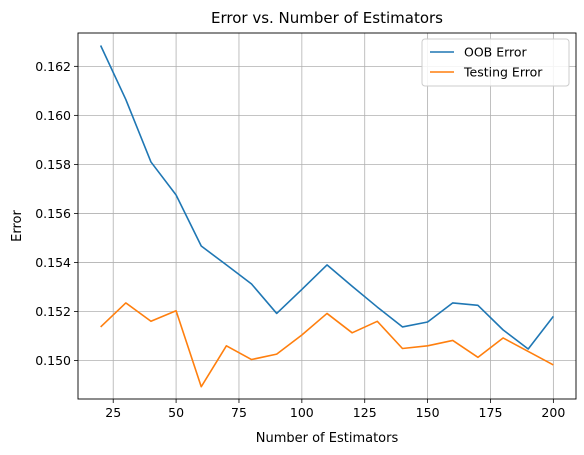 This screenshot has width=584, height=455. Describe the element at coordinates (53, 164) in the screenshot. I see `y-tick-label: 0.158` at that location.